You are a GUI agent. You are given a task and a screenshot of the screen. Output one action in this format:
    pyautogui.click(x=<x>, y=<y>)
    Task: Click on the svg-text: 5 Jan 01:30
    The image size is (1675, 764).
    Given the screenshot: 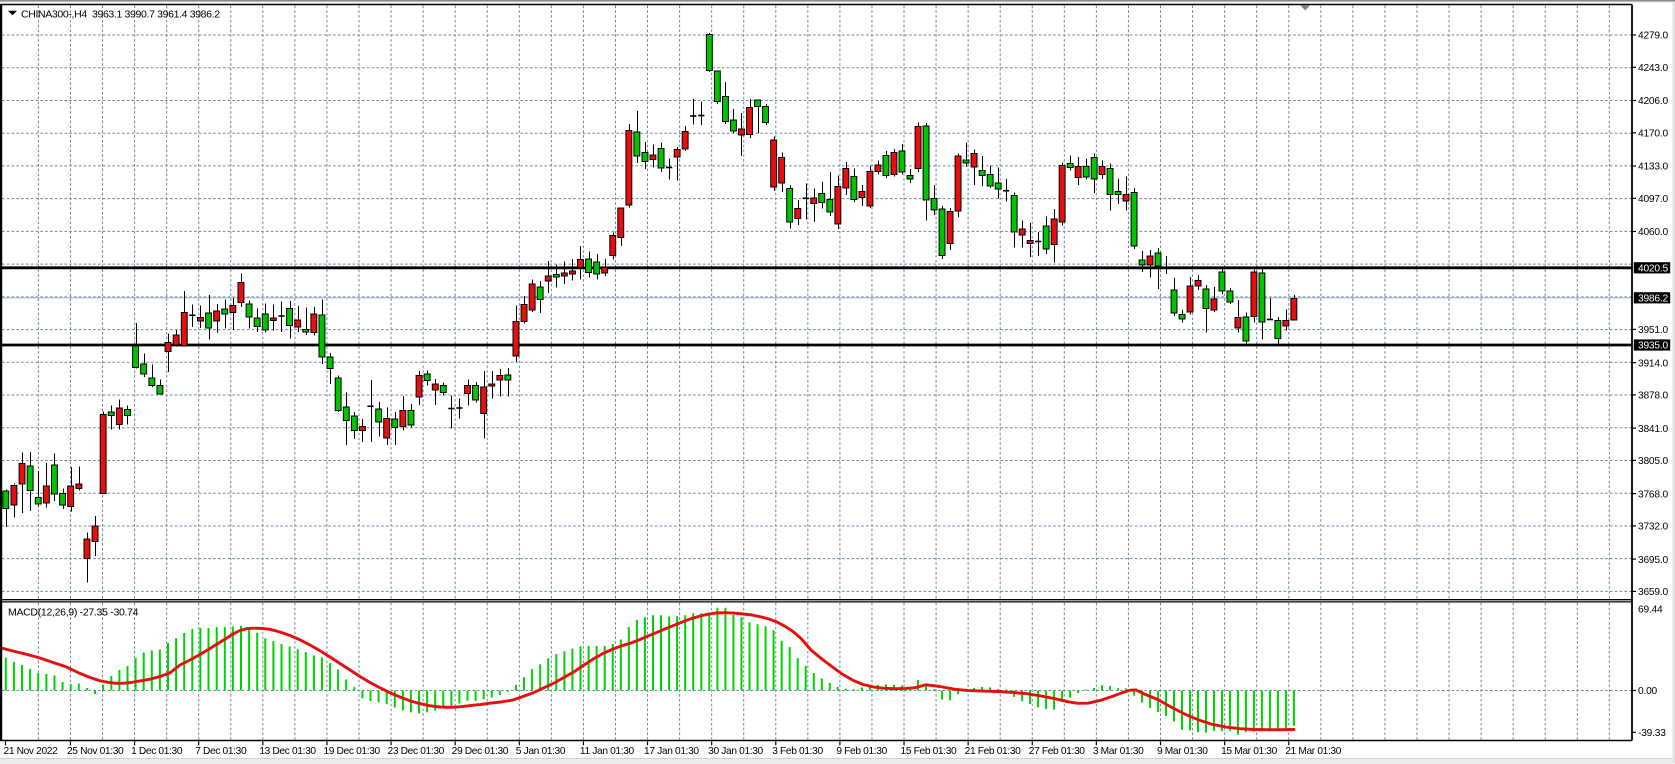 What is the action you would take?
    pyautogui.click(x=541, y=751)
    